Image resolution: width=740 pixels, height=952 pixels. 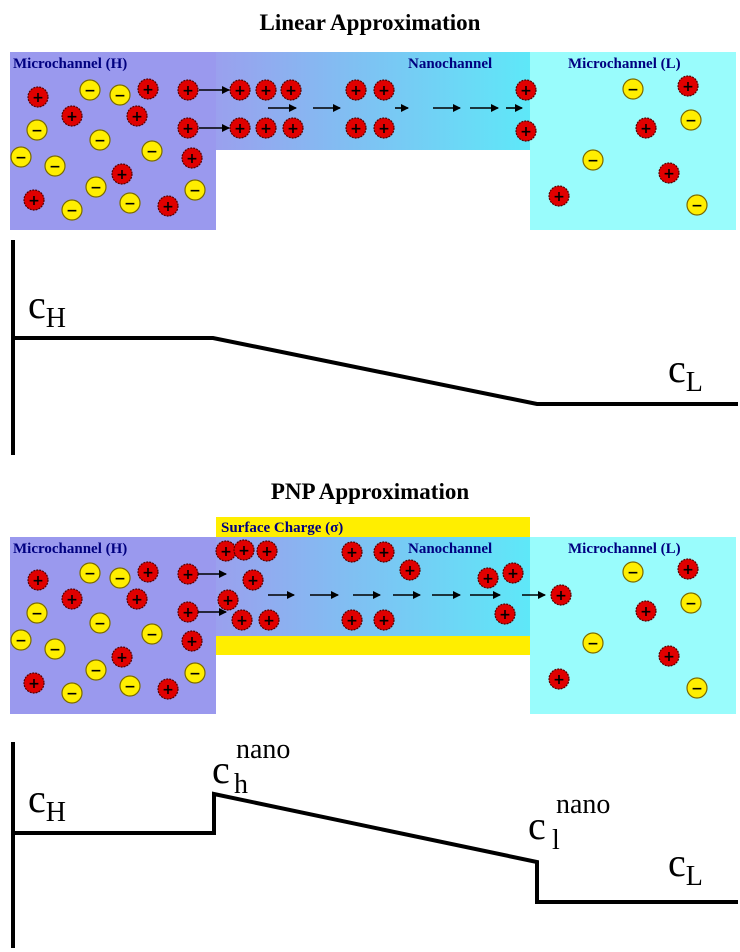 What do you see at coordinates (375, 847) in the screenshot?
I see `pnp-profile-line` at bounding box center [375, 847].